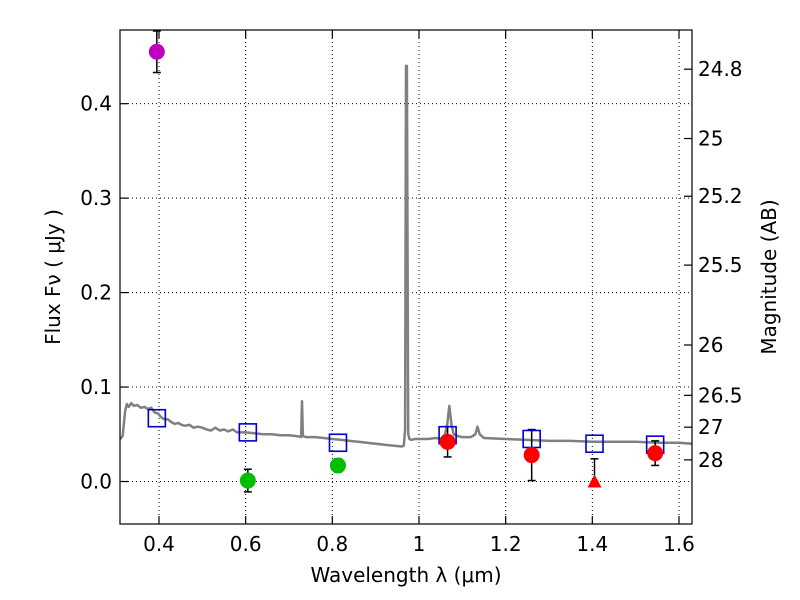  Describe the element at coordinates (720, 265) in the screenshot. I see `y2-tick-label: 25.5` at that location.